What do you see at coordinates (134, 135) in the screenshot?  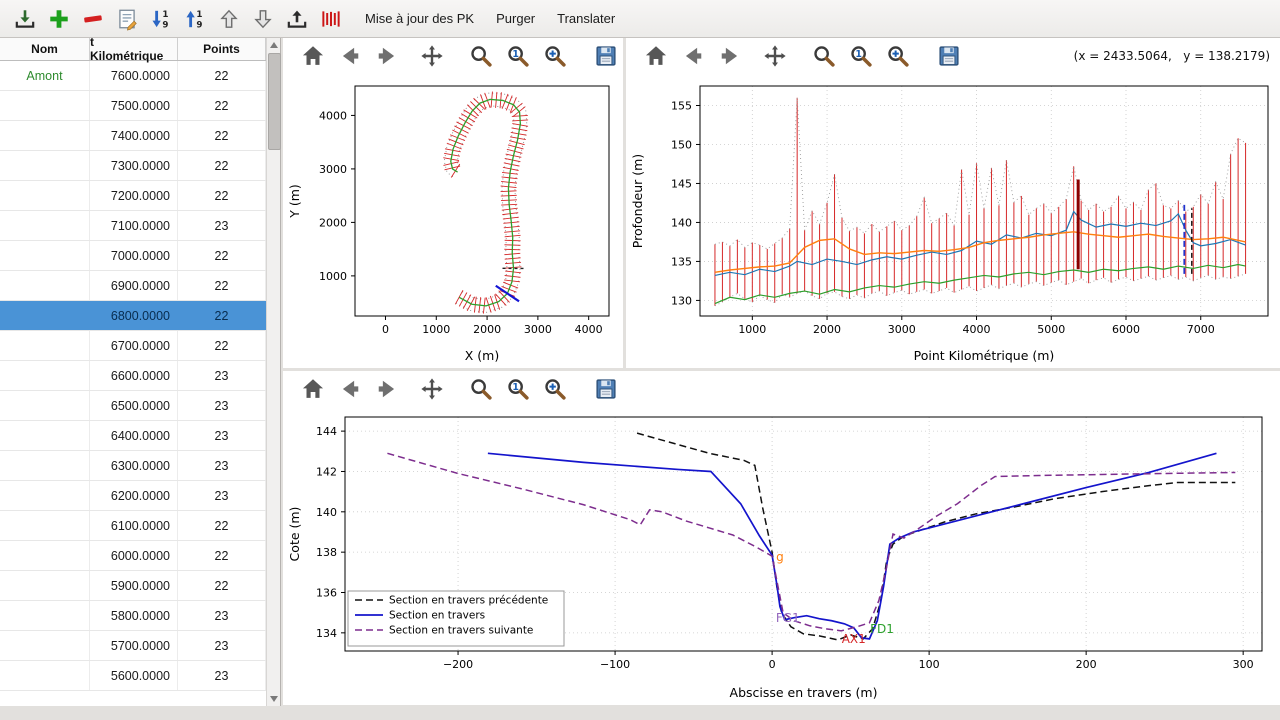 I see `cell-pk: 7400.0000` at bounding box center [134, 135].